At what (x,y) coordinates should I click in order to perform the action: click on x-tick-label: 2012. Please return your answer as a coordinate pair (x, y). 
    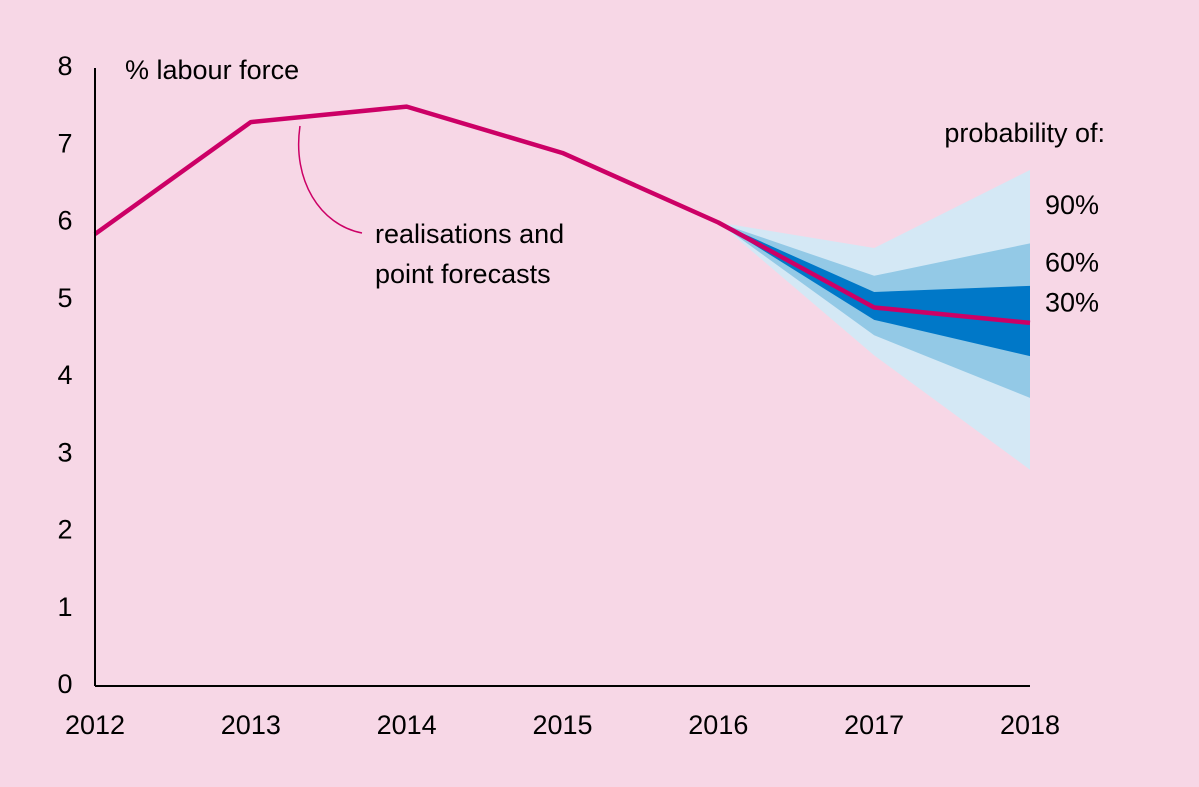
    Looking at the image, I should click on (95, 725).